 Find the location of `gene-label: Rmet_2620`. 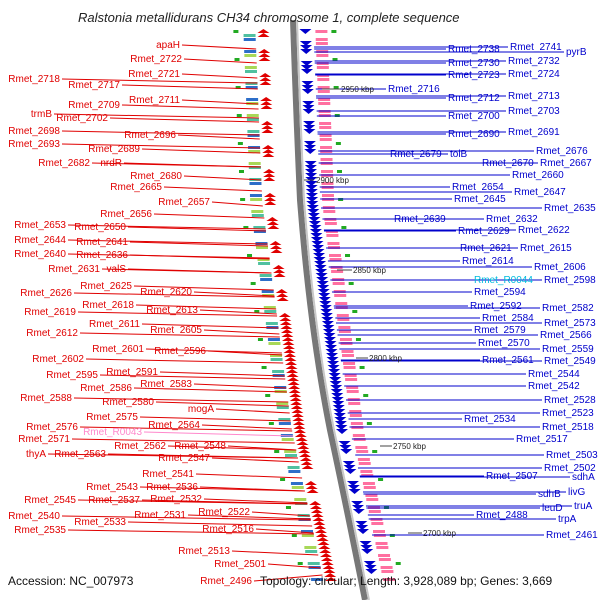

gene-label: Rmet_2620 is located at coordinates (166, 292).